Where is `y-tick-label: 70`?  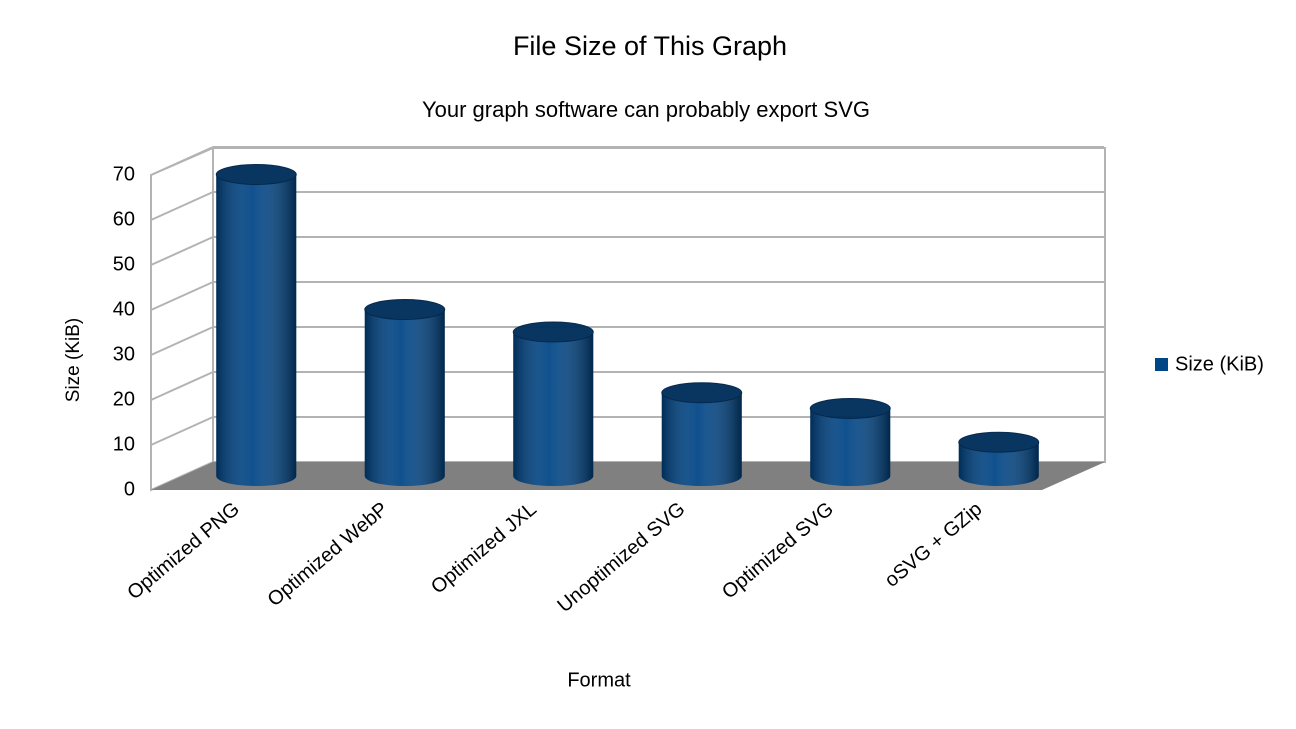
y-tick-label: 70 is located at coordinates (124, 174).